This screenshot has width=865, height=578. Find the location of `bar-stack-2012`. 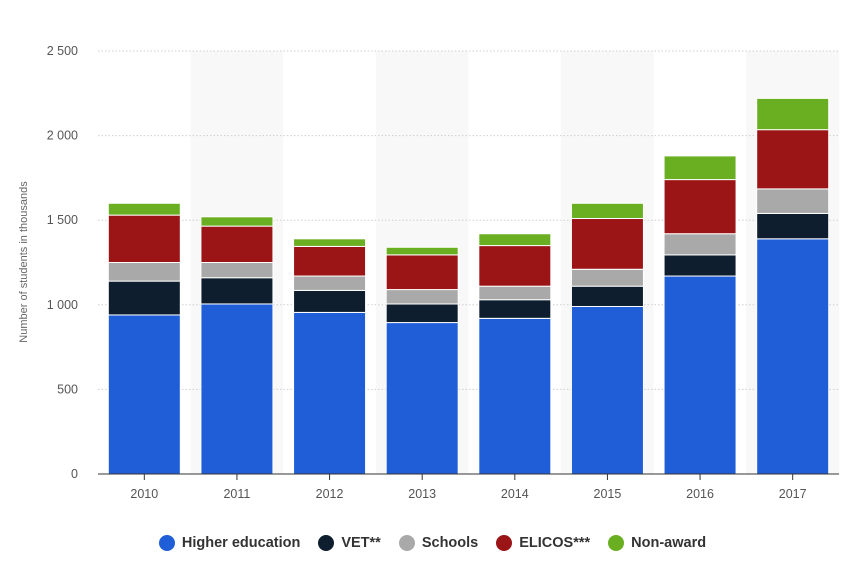

bar-stack-2012 is located at coordinates (330, 356).